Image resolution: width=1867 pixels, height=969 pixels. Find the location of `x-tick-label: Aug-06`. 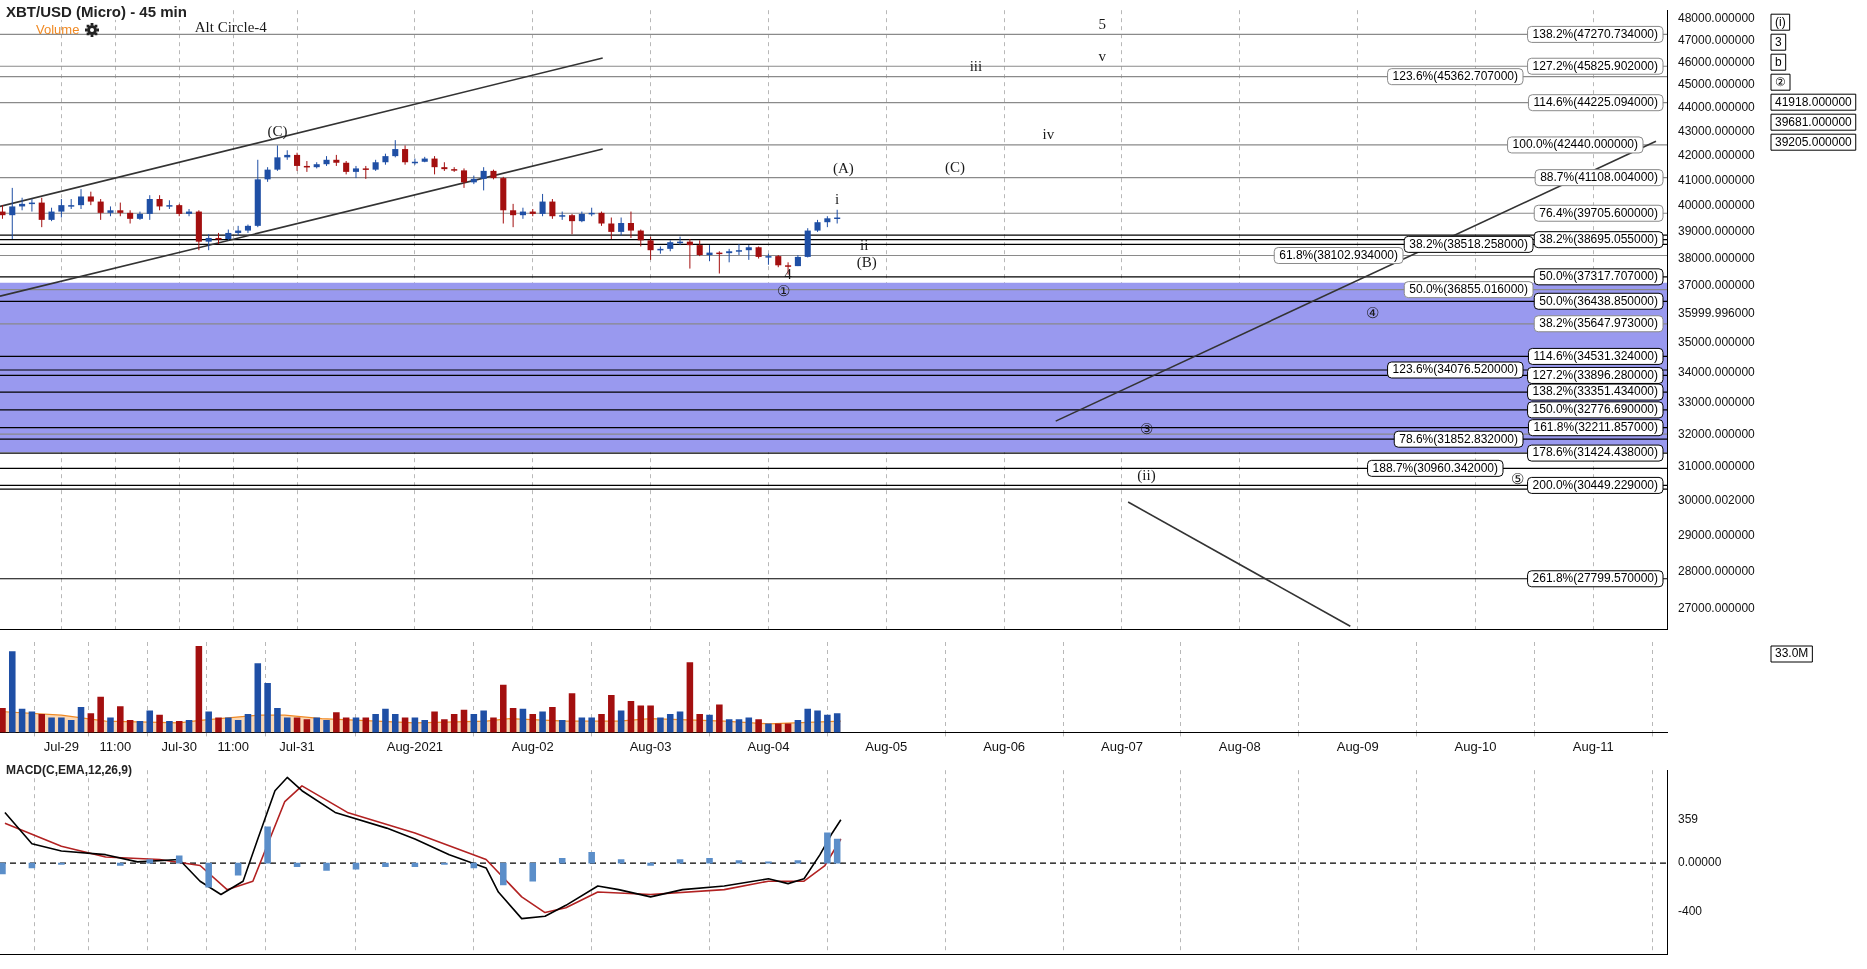

x-tick-label: Aug-06 is located at coordinates (1004, 746).